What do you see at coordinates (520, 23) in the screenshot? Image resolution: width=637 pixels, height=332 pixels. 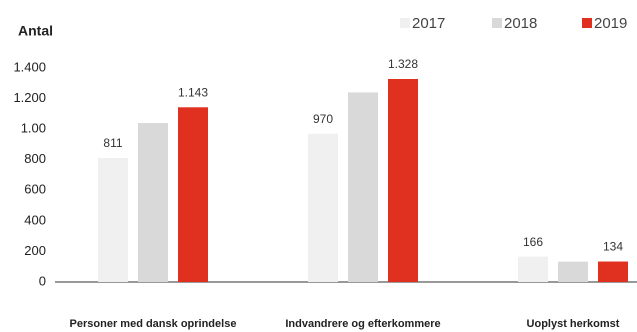 I see `legend-label: 2018` at bounding box center [520, 23].